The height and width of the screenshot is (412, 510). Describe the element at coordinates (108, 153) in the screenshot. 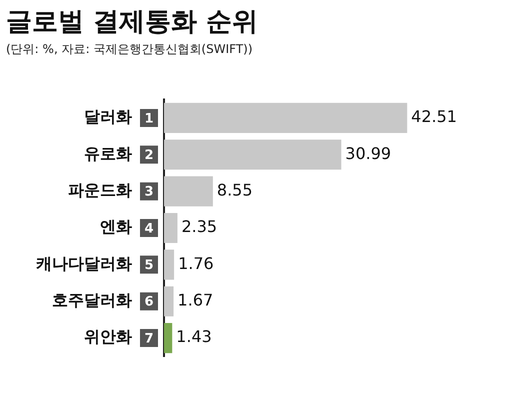

I see `y-tick-label: 유로화` at that location.